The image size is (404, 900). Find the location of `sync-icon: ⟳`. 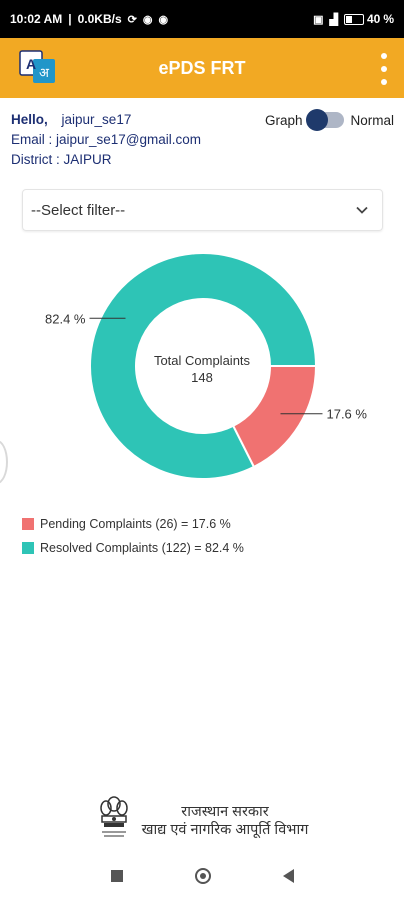

sync-icon: ⟳ is located at coordinates (132, 19).